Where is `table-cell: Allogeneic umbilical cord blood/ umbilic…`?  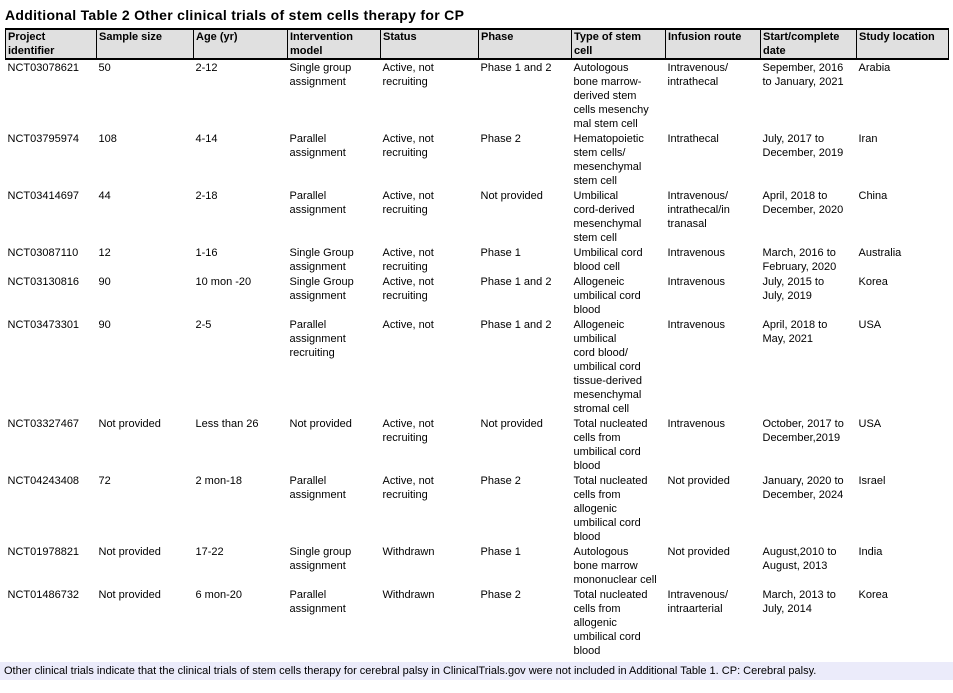
table-cell: Allogeneic umbilical cord blood/ umbilic… is located at coordinates (607, 367).